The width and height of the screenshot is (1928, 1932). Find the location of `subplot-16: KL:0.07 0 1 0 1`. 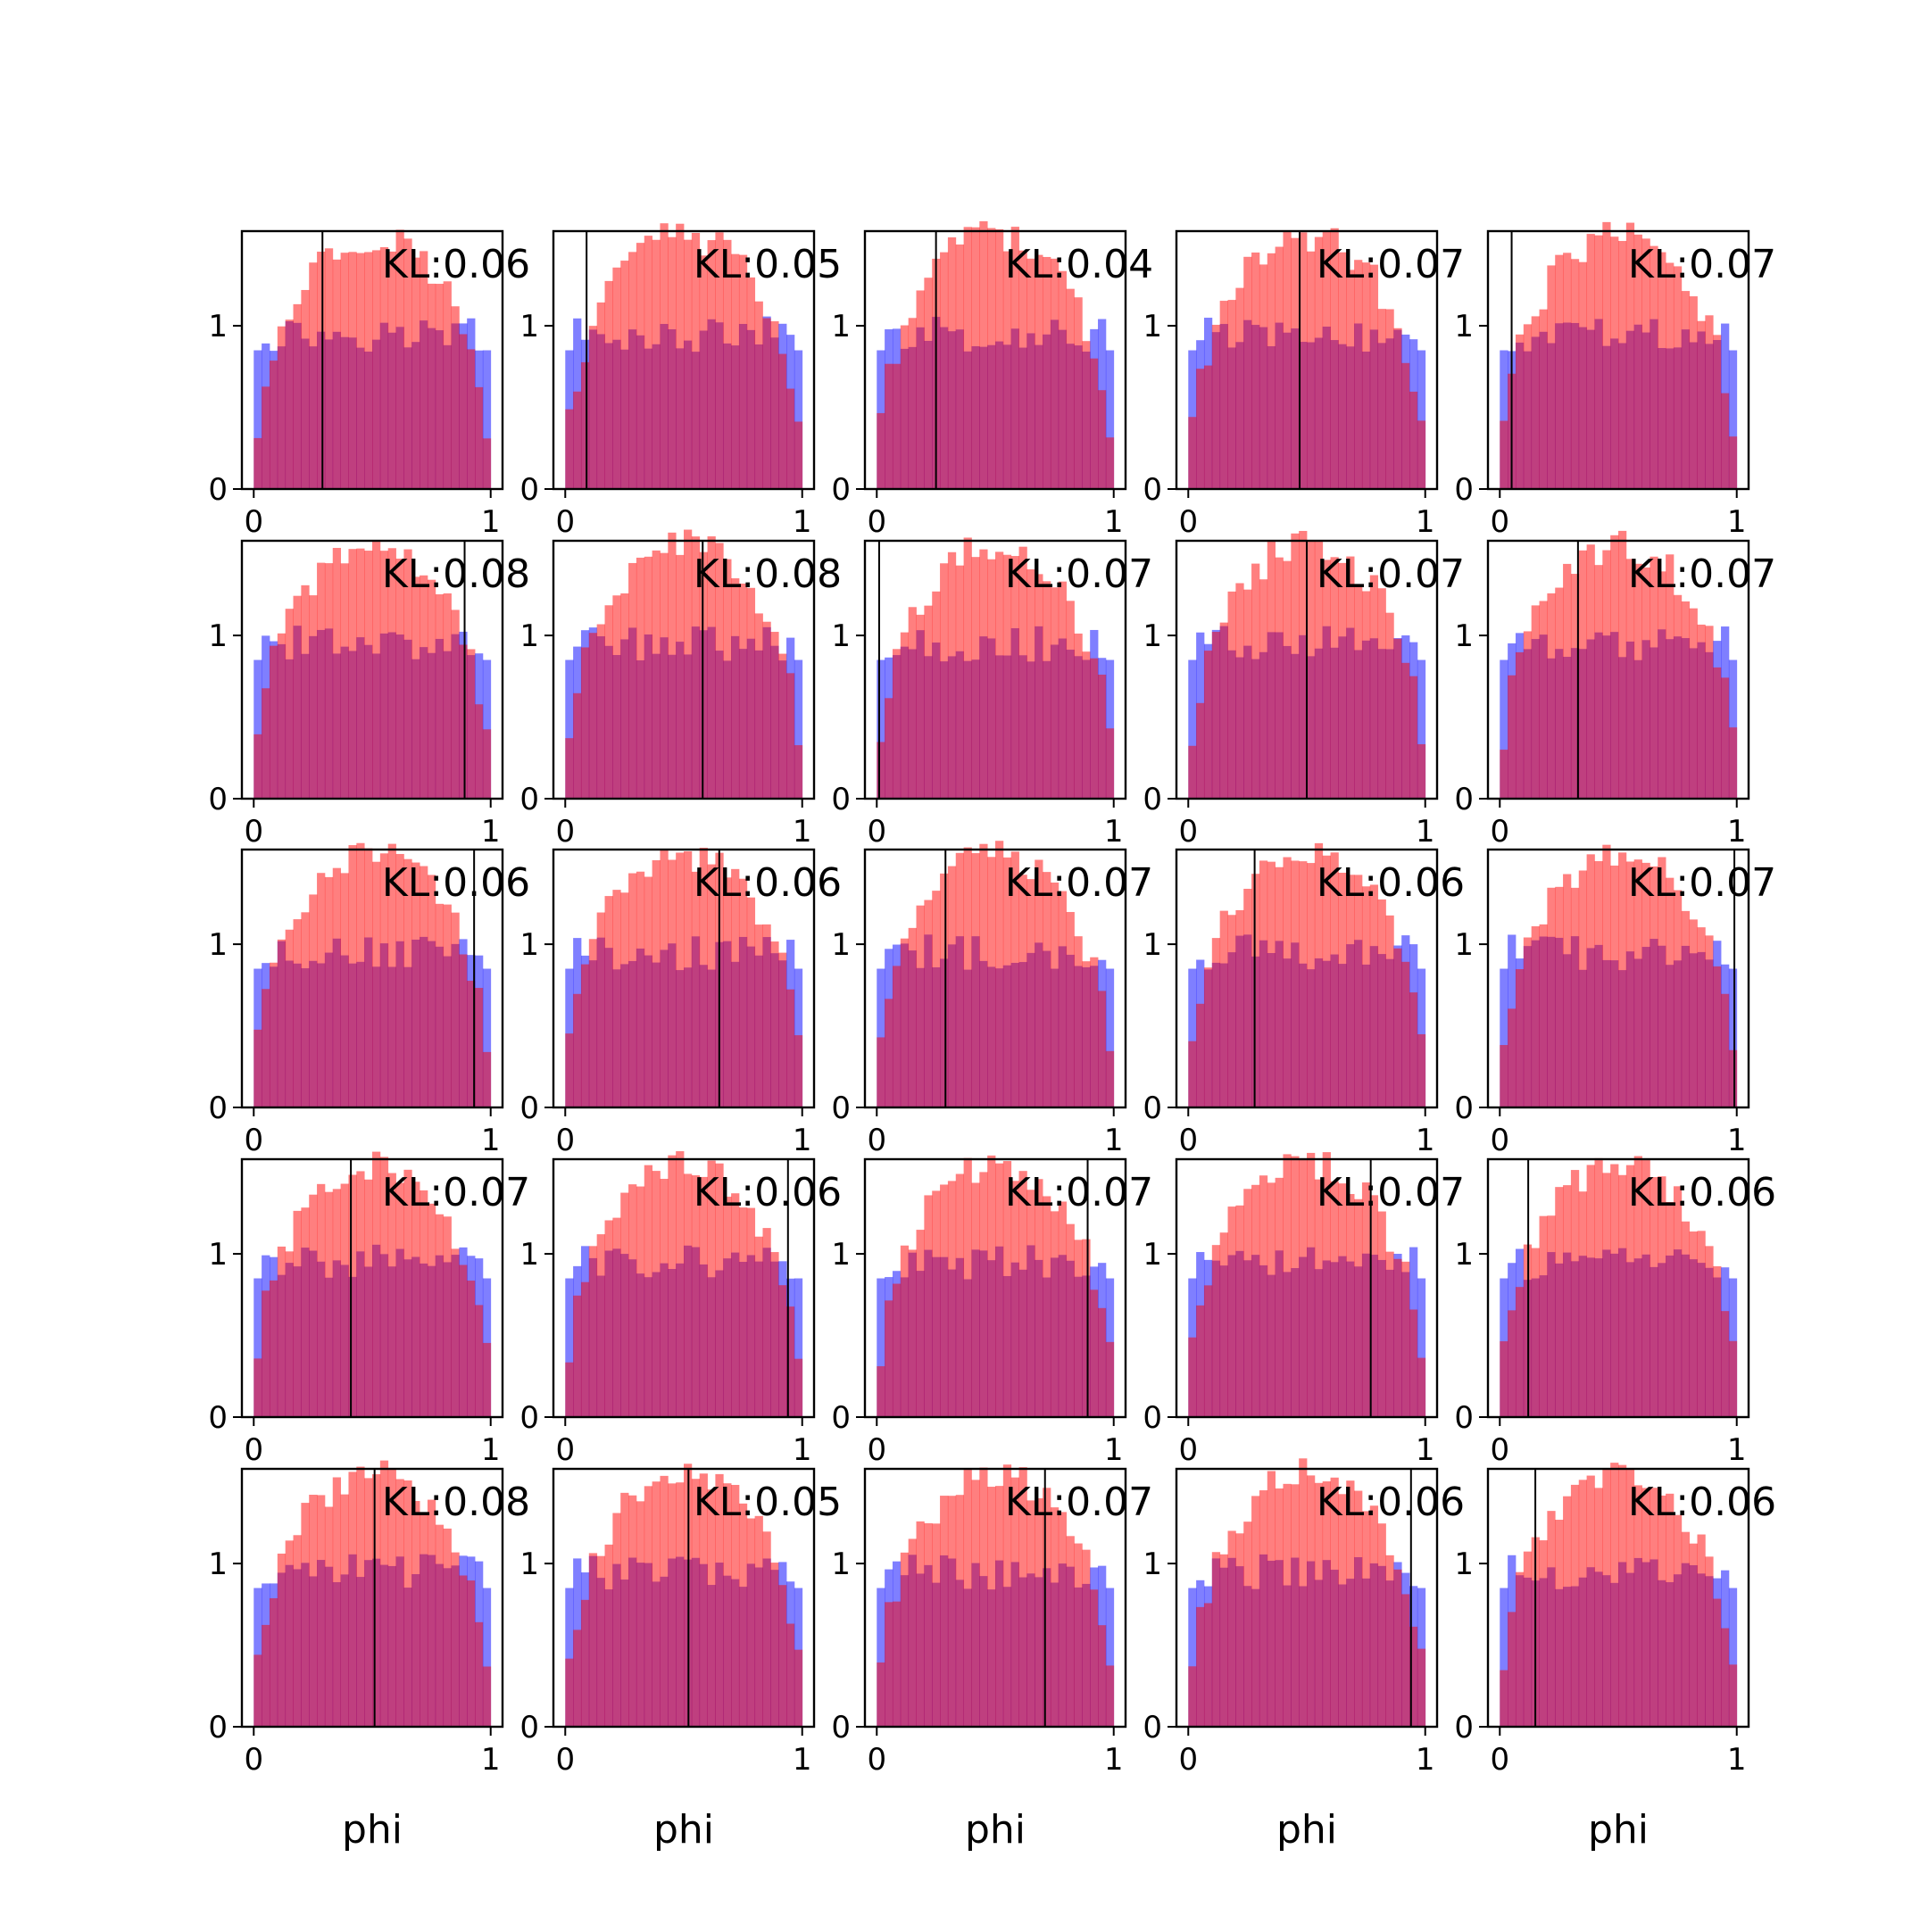

subplot-16: KL:0.07 0 1 0 1 is located at coordinates (369, 1309).